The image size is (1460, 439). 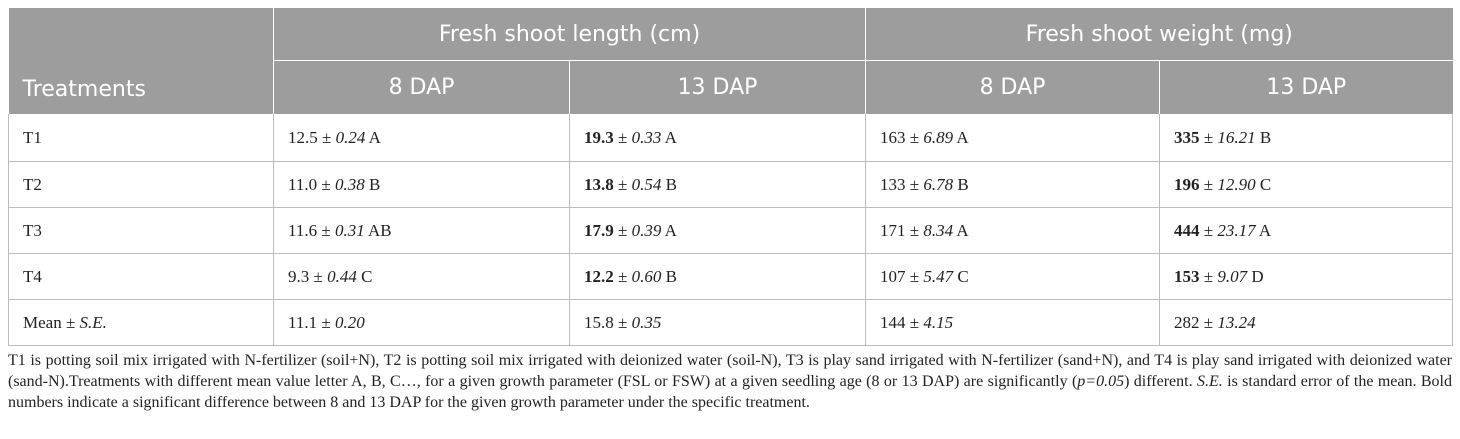 What do you see at coordinates (303, 184) in the screenshot?
I see `cell-value: 11.0` at bounding box center [303, 184].